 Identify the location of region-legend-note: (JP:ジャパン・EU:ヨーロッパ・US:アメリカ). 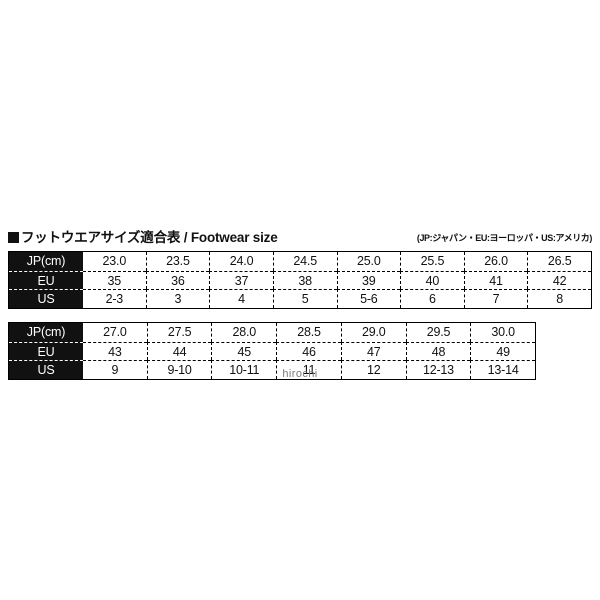
(504, 238).